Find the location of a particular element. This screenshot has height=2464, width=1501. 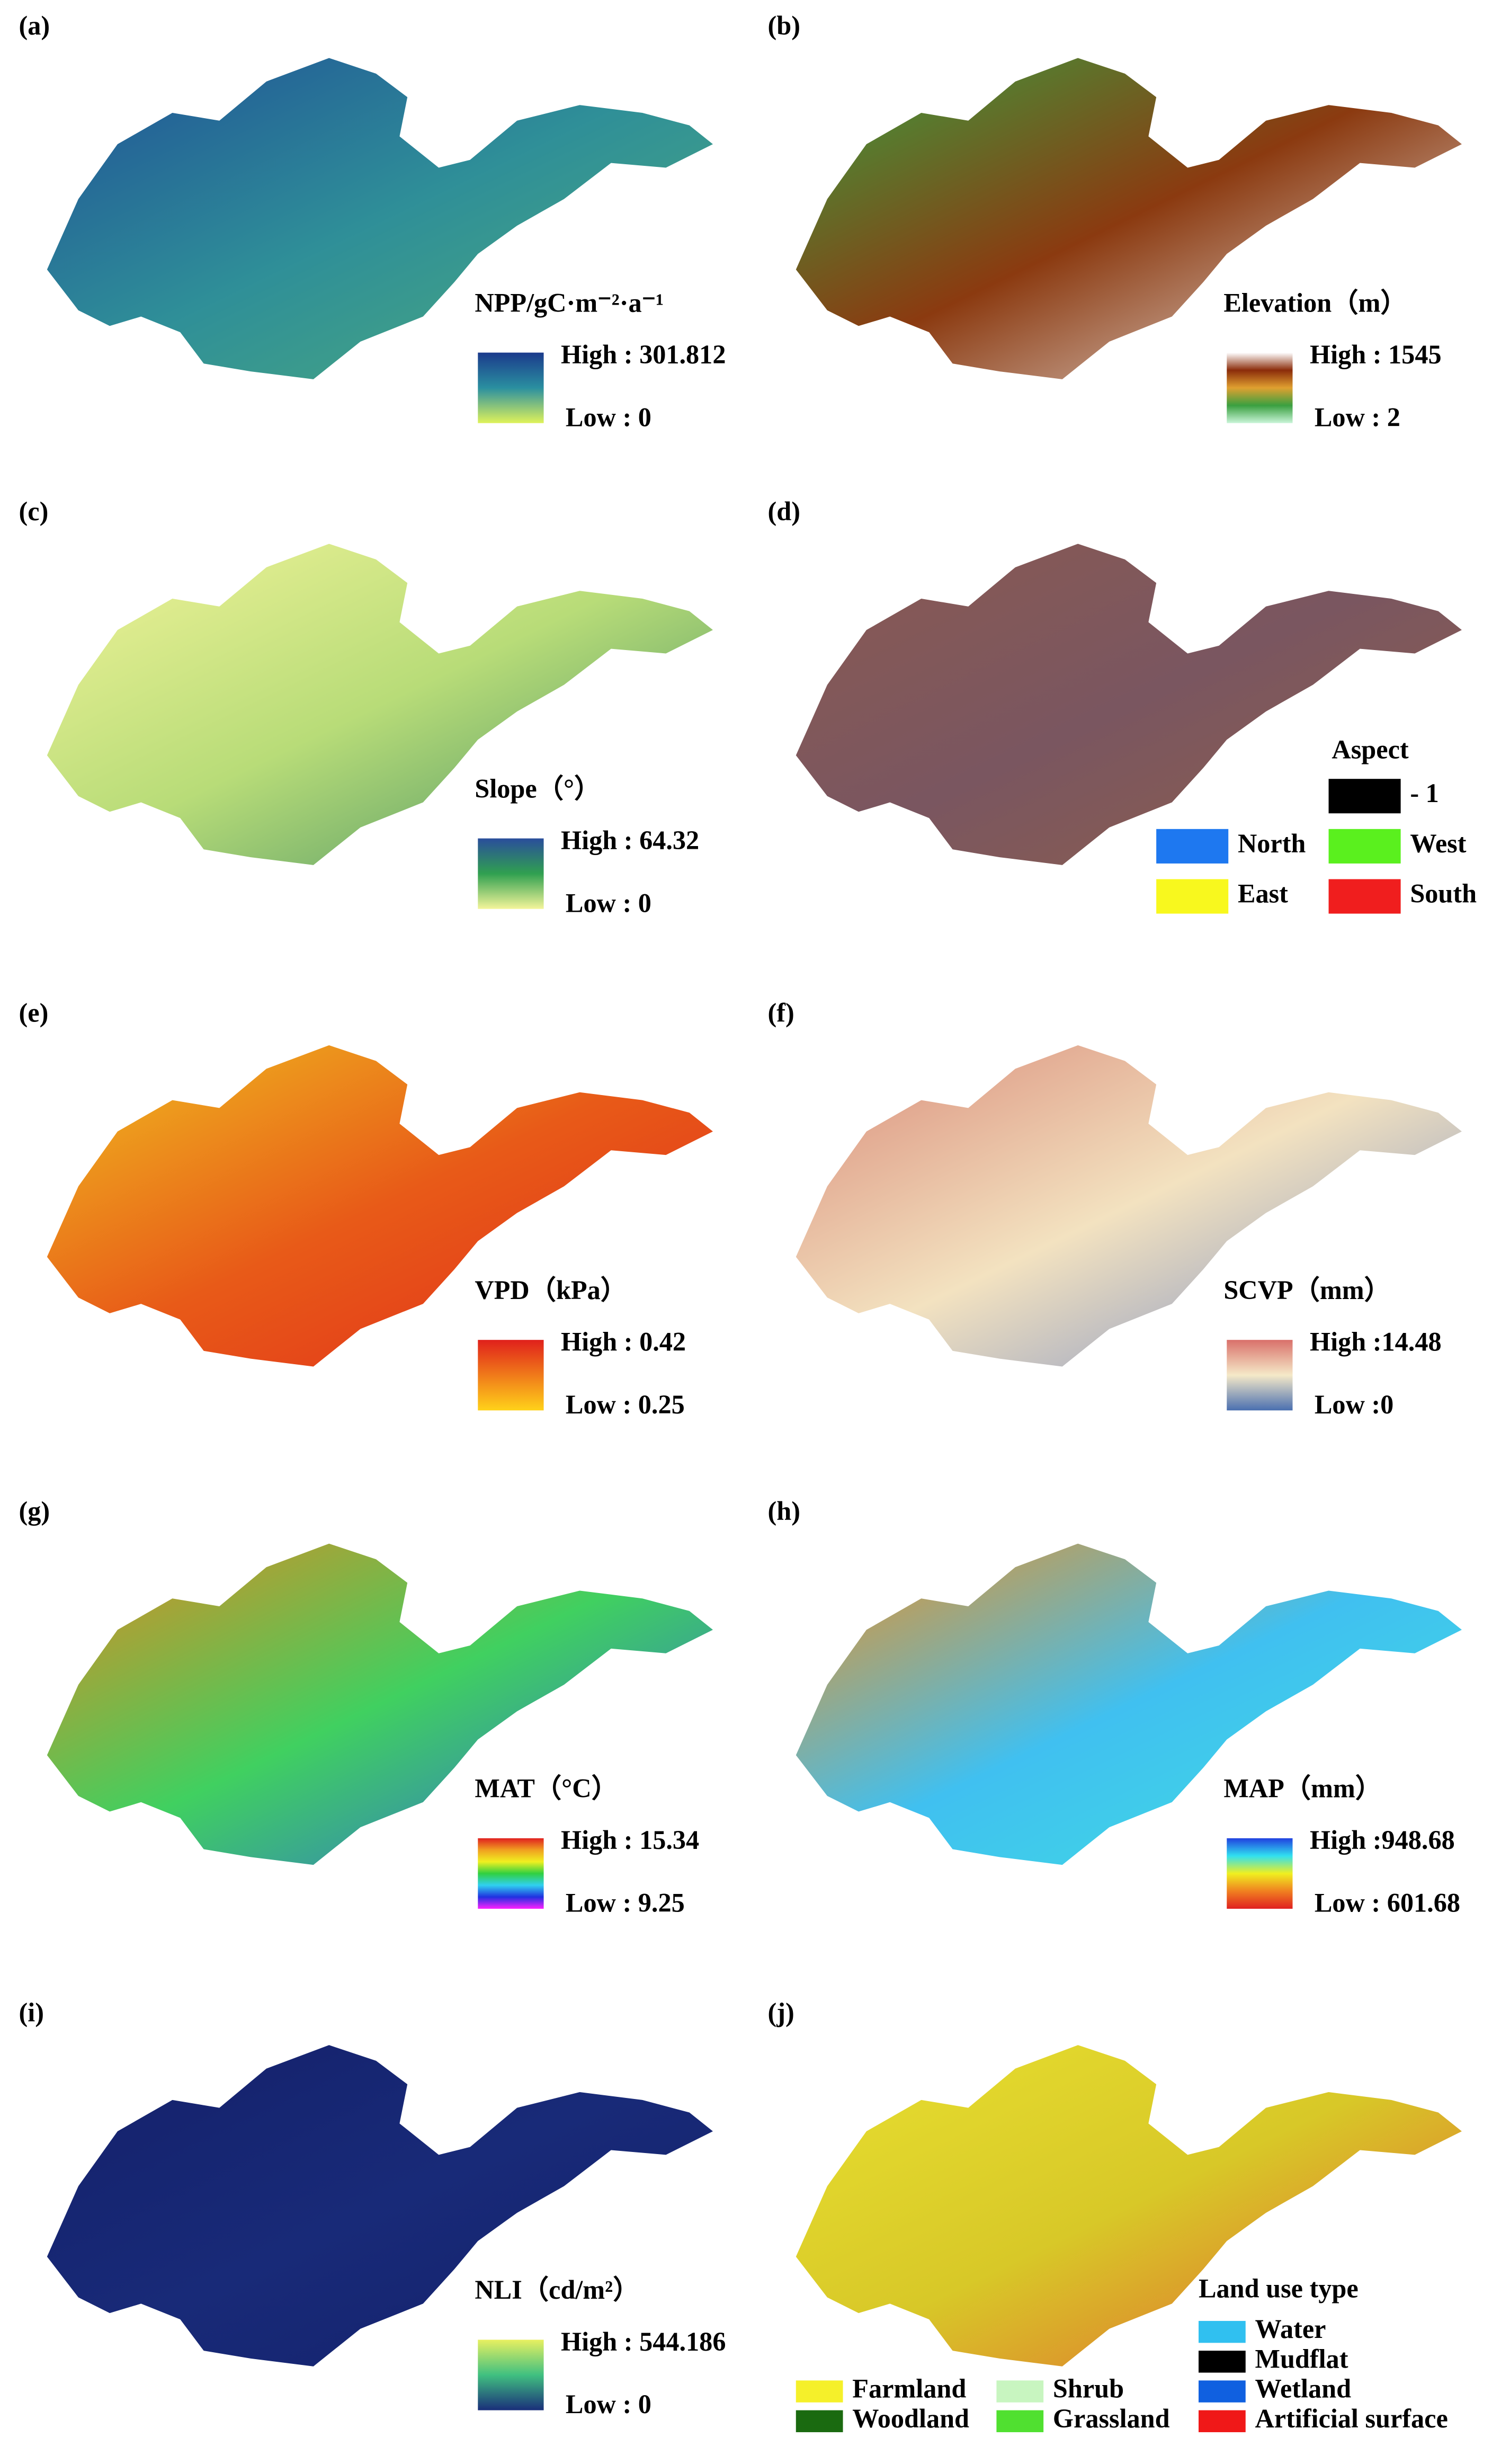

panel-label: (g) is located at coordinates (34, 1511).